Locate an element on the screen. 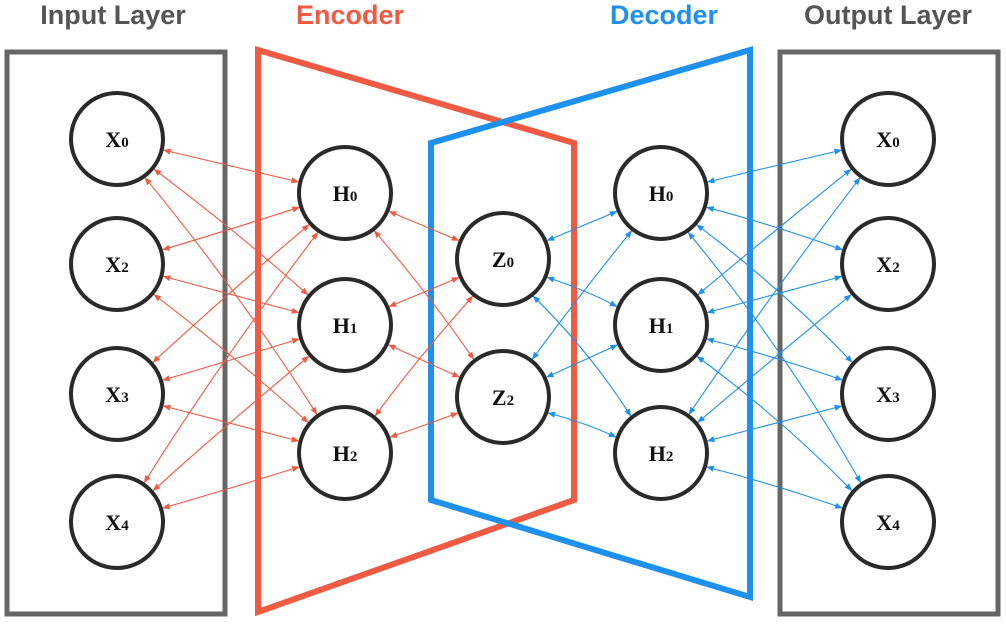 Image resolution: width=1006 pixels, height=625 pixels. encoder-title: Encoder is located at coordinates (350, 15).